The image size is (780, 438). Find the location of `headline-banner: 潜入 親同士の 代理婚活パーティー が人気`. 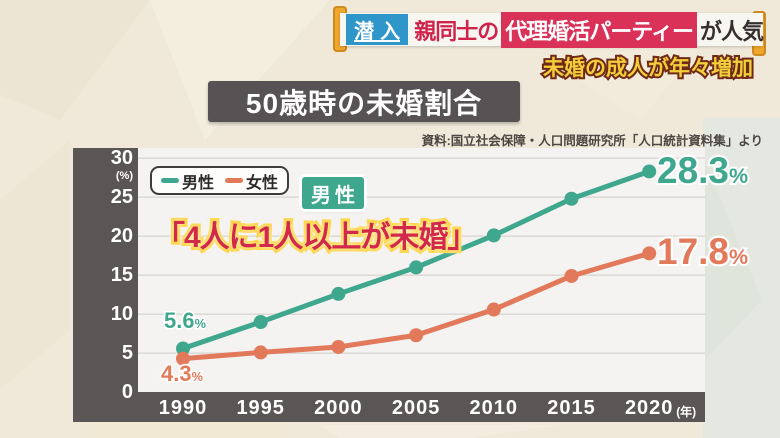

headline-banner: 潜入 親同士の 代理婚活パーティー が人気 is located at coordinates (552, 29).